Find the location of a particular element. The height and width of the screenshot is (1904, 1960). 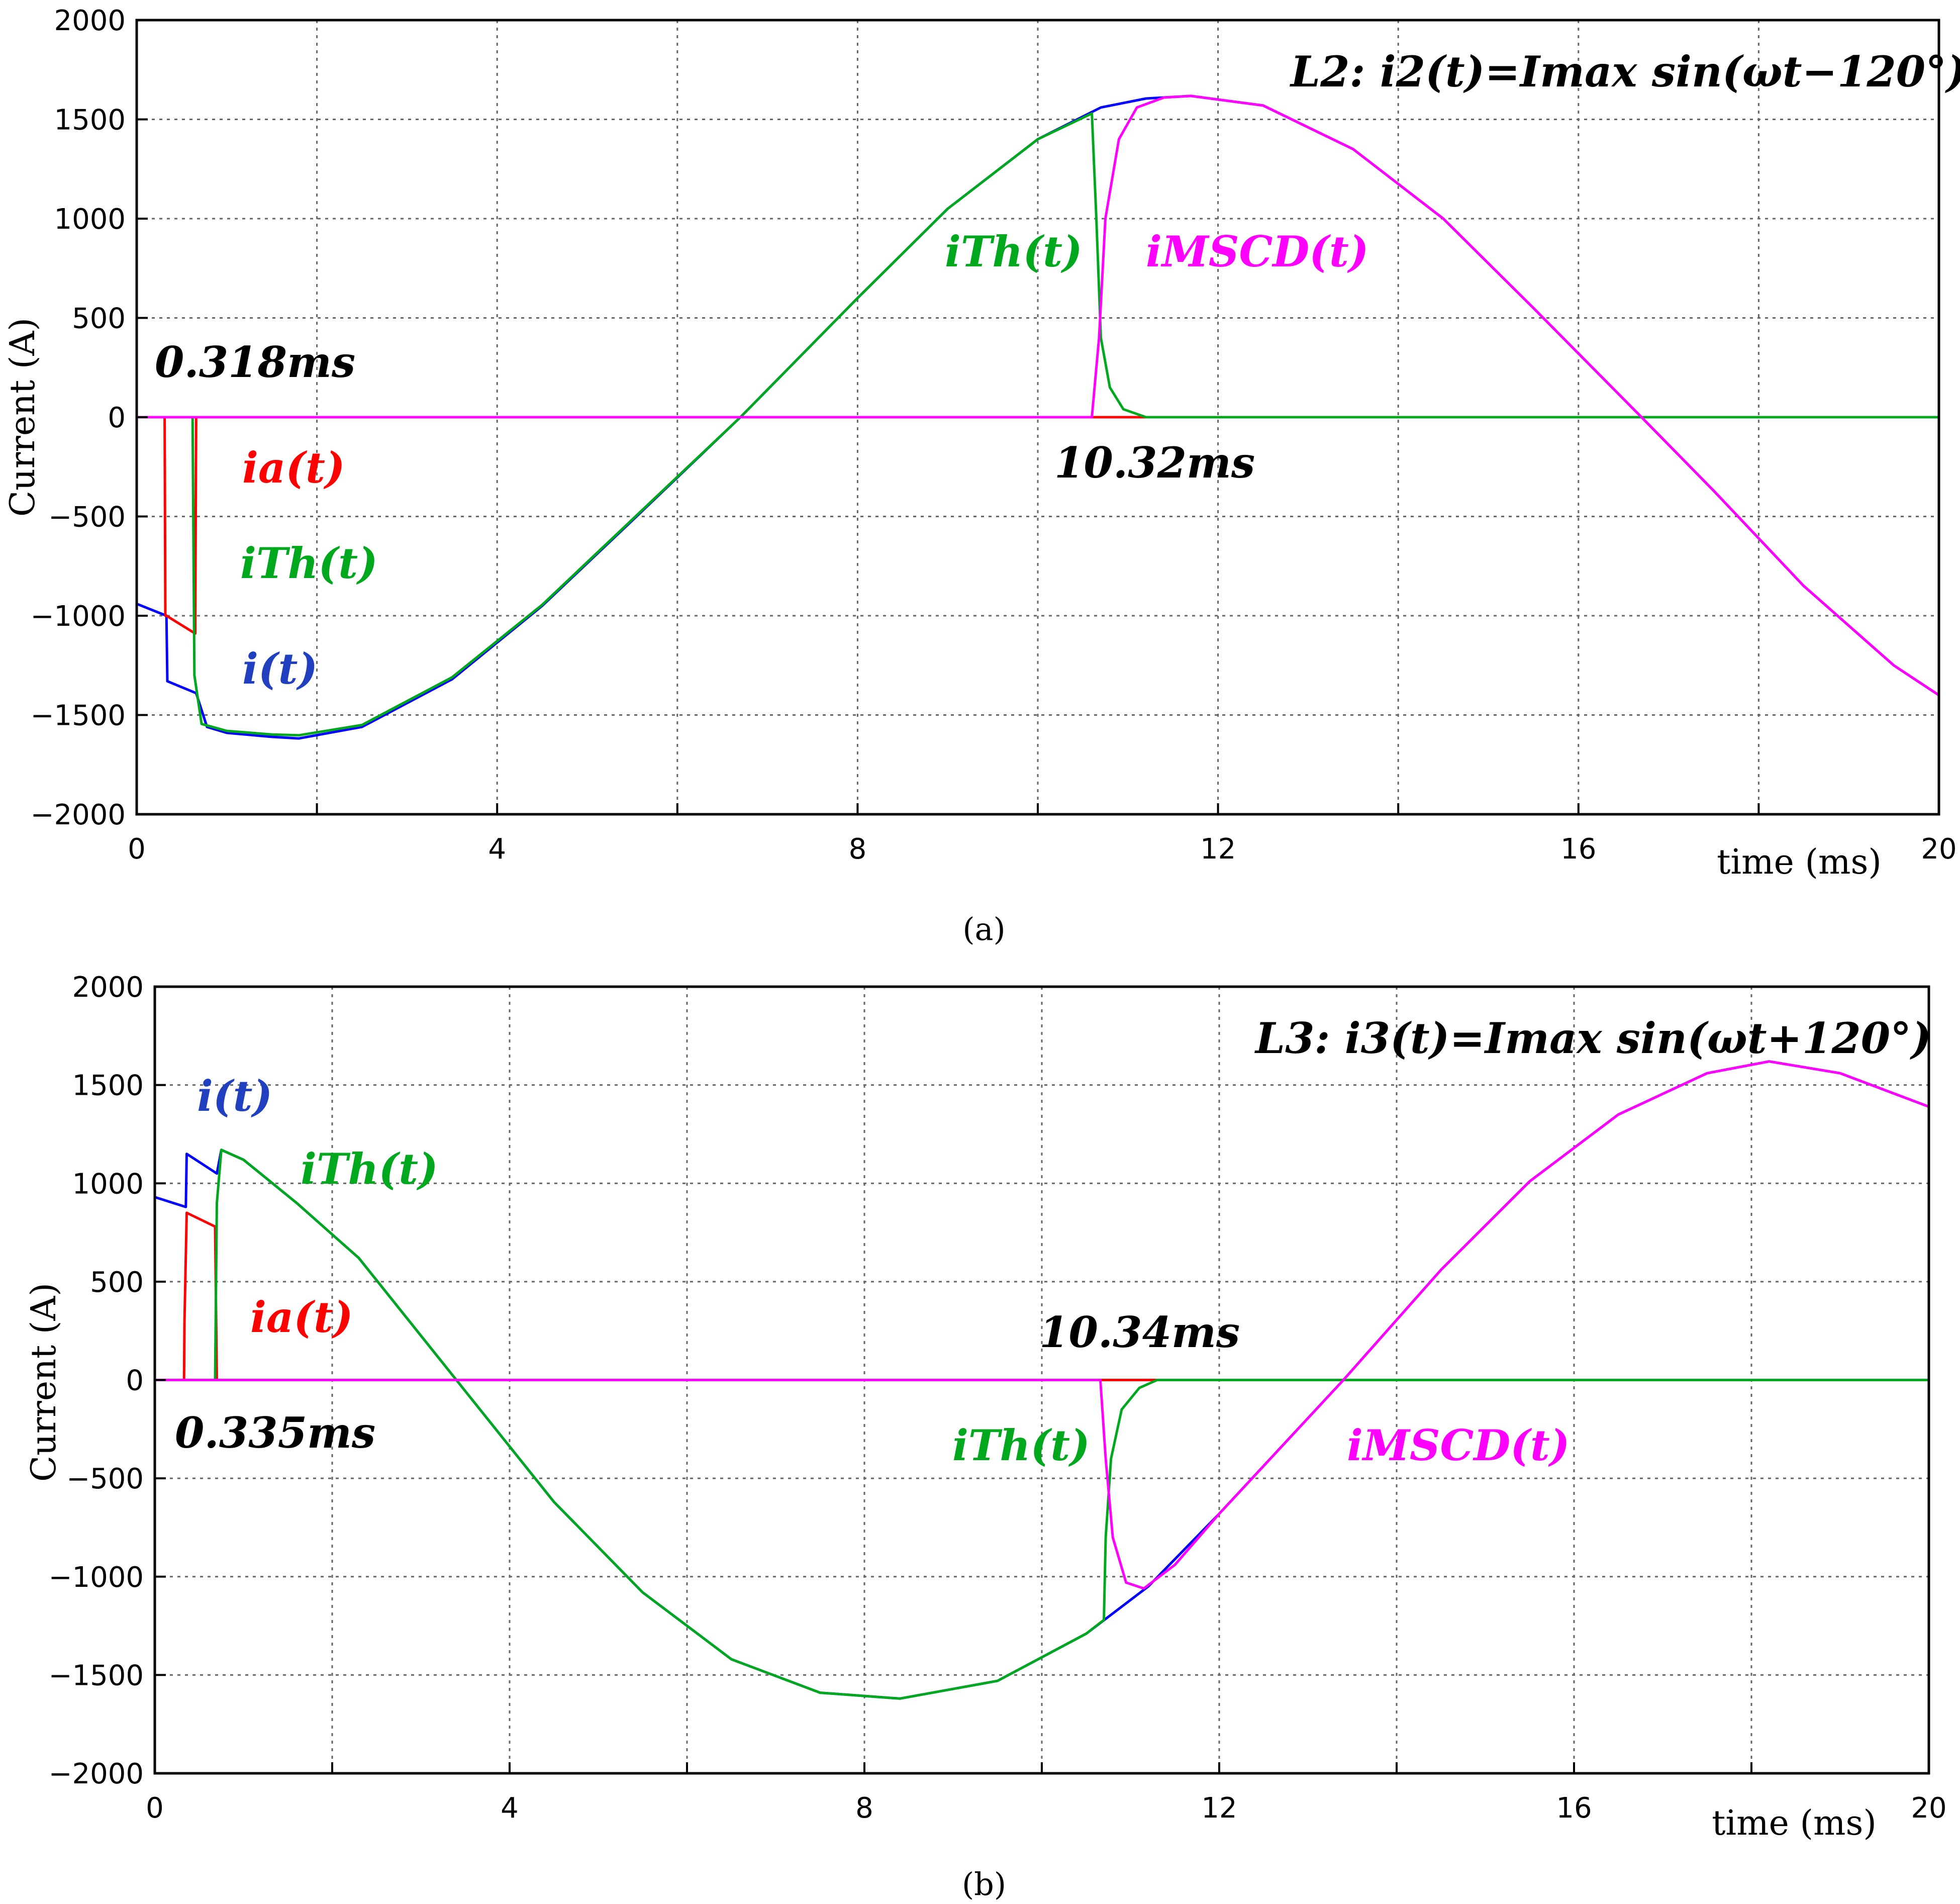

label-imscd-a: iMSCD(t) is located at coordinates (1257, 251).